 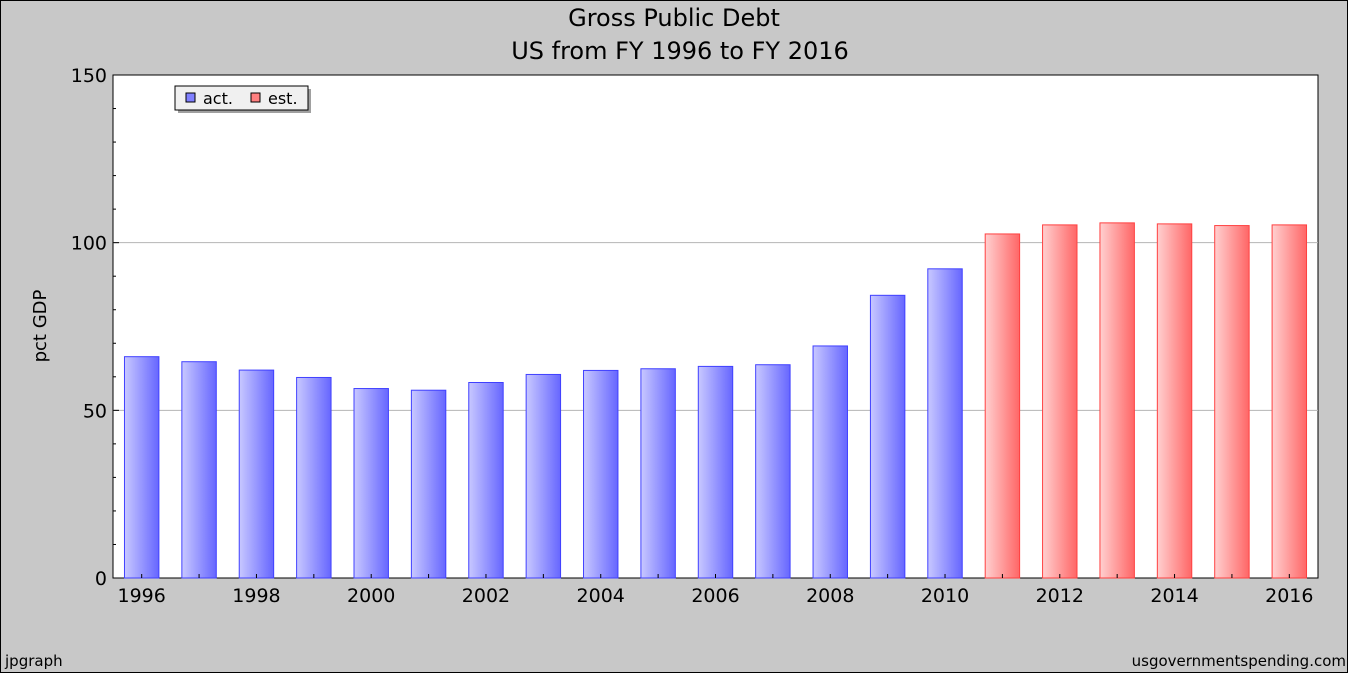 I want to click on x-tick-label: 2016, so click(x=1289, y=596).